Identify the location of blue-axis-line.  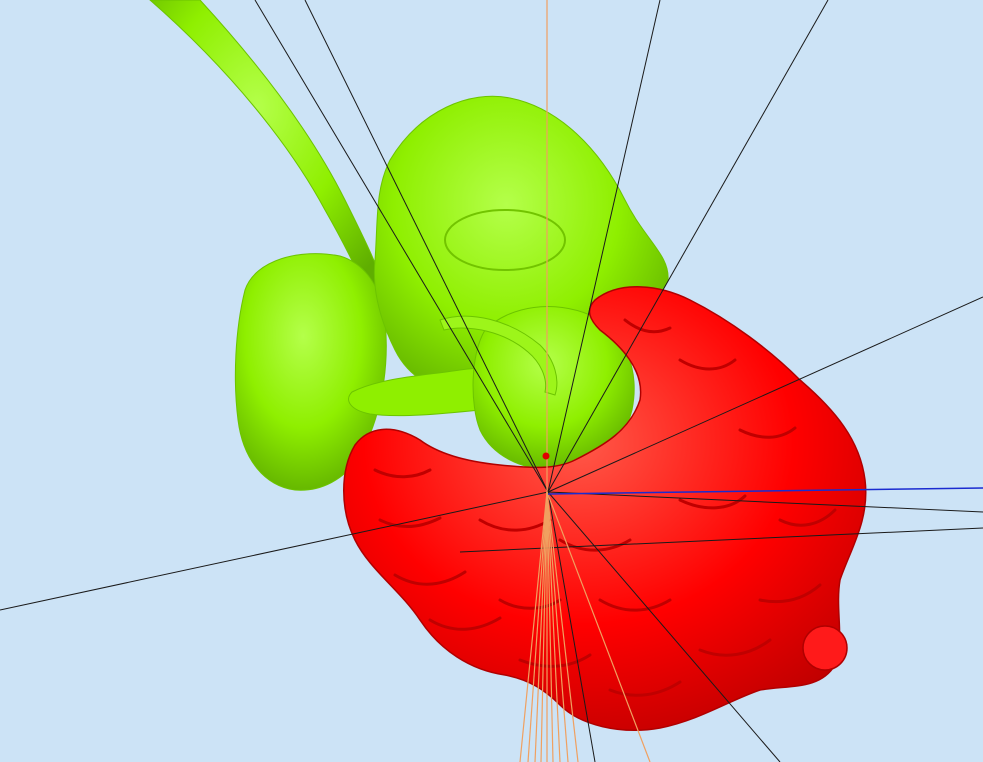
(765, 491).